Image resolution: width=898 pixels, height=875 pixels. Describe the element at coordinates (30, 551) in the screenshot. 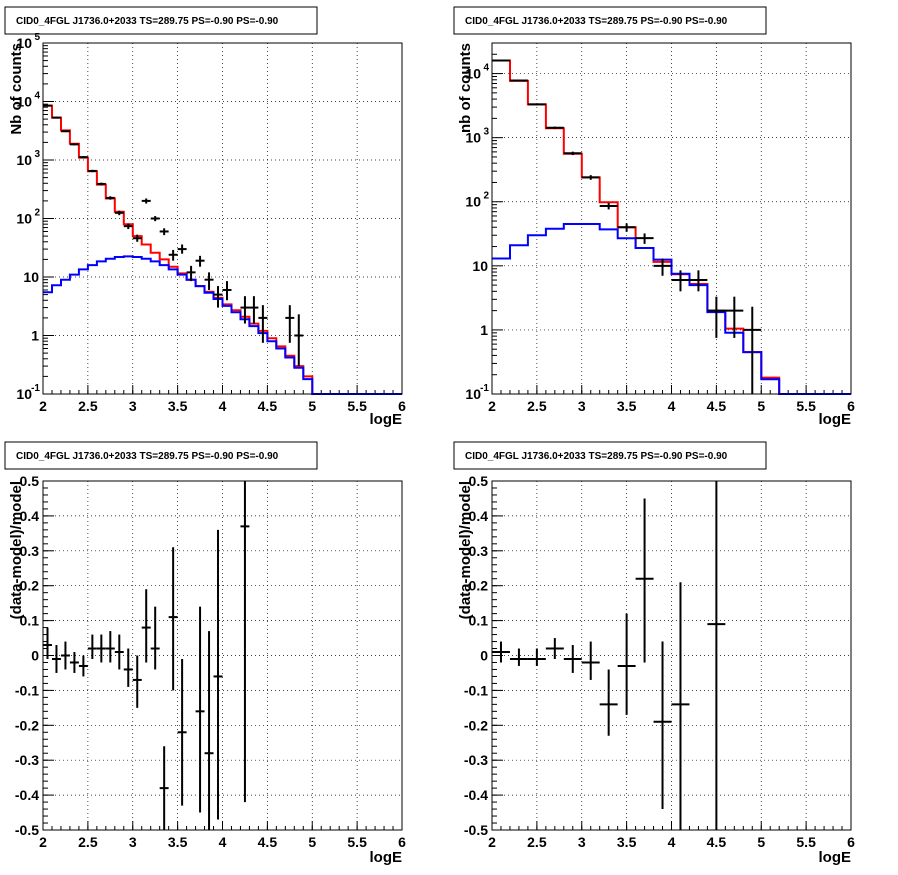

I see `y-tick-label: 0.3` at that location.